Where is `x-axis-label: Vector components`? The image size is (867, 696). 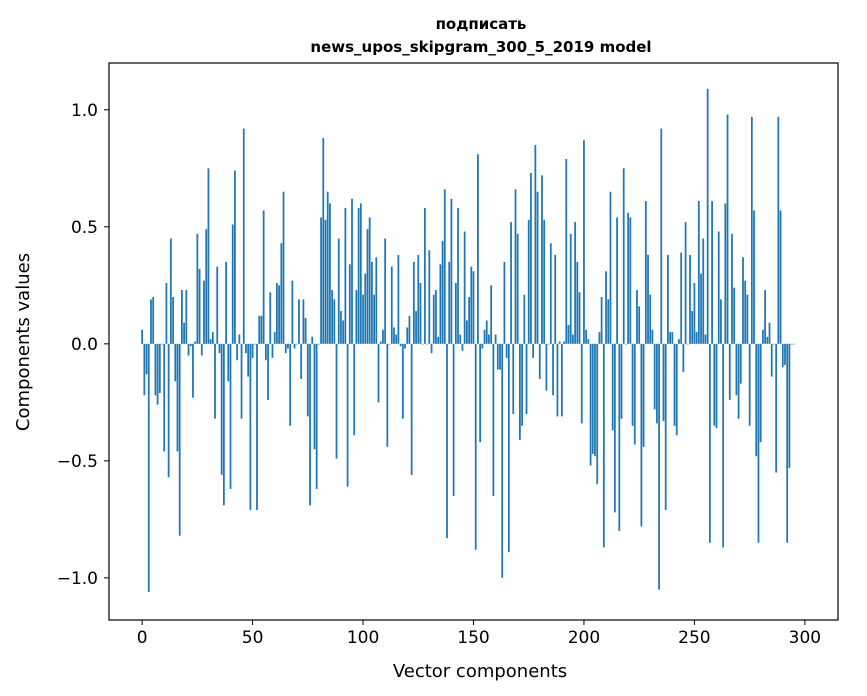
x-axis-label: Vector components is located at coordinates (480, 671).